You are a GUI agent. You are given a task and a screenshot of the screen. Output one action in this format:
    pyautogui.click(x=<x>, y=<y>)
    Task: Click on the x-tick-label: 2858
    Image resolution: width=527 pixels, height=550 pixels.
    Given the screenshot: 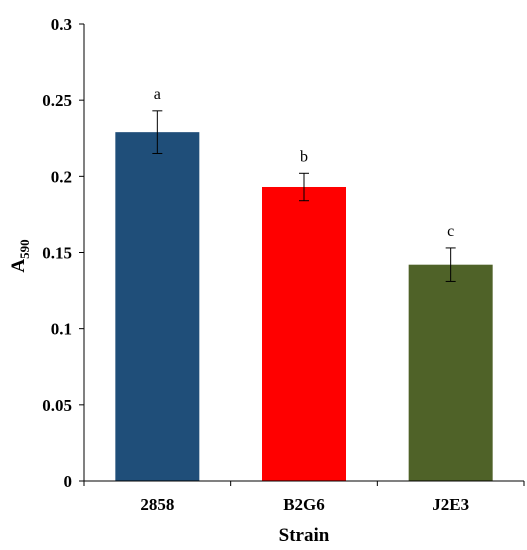 What is the action you would take?
    pyautogui.click(x=157, y=504)
    